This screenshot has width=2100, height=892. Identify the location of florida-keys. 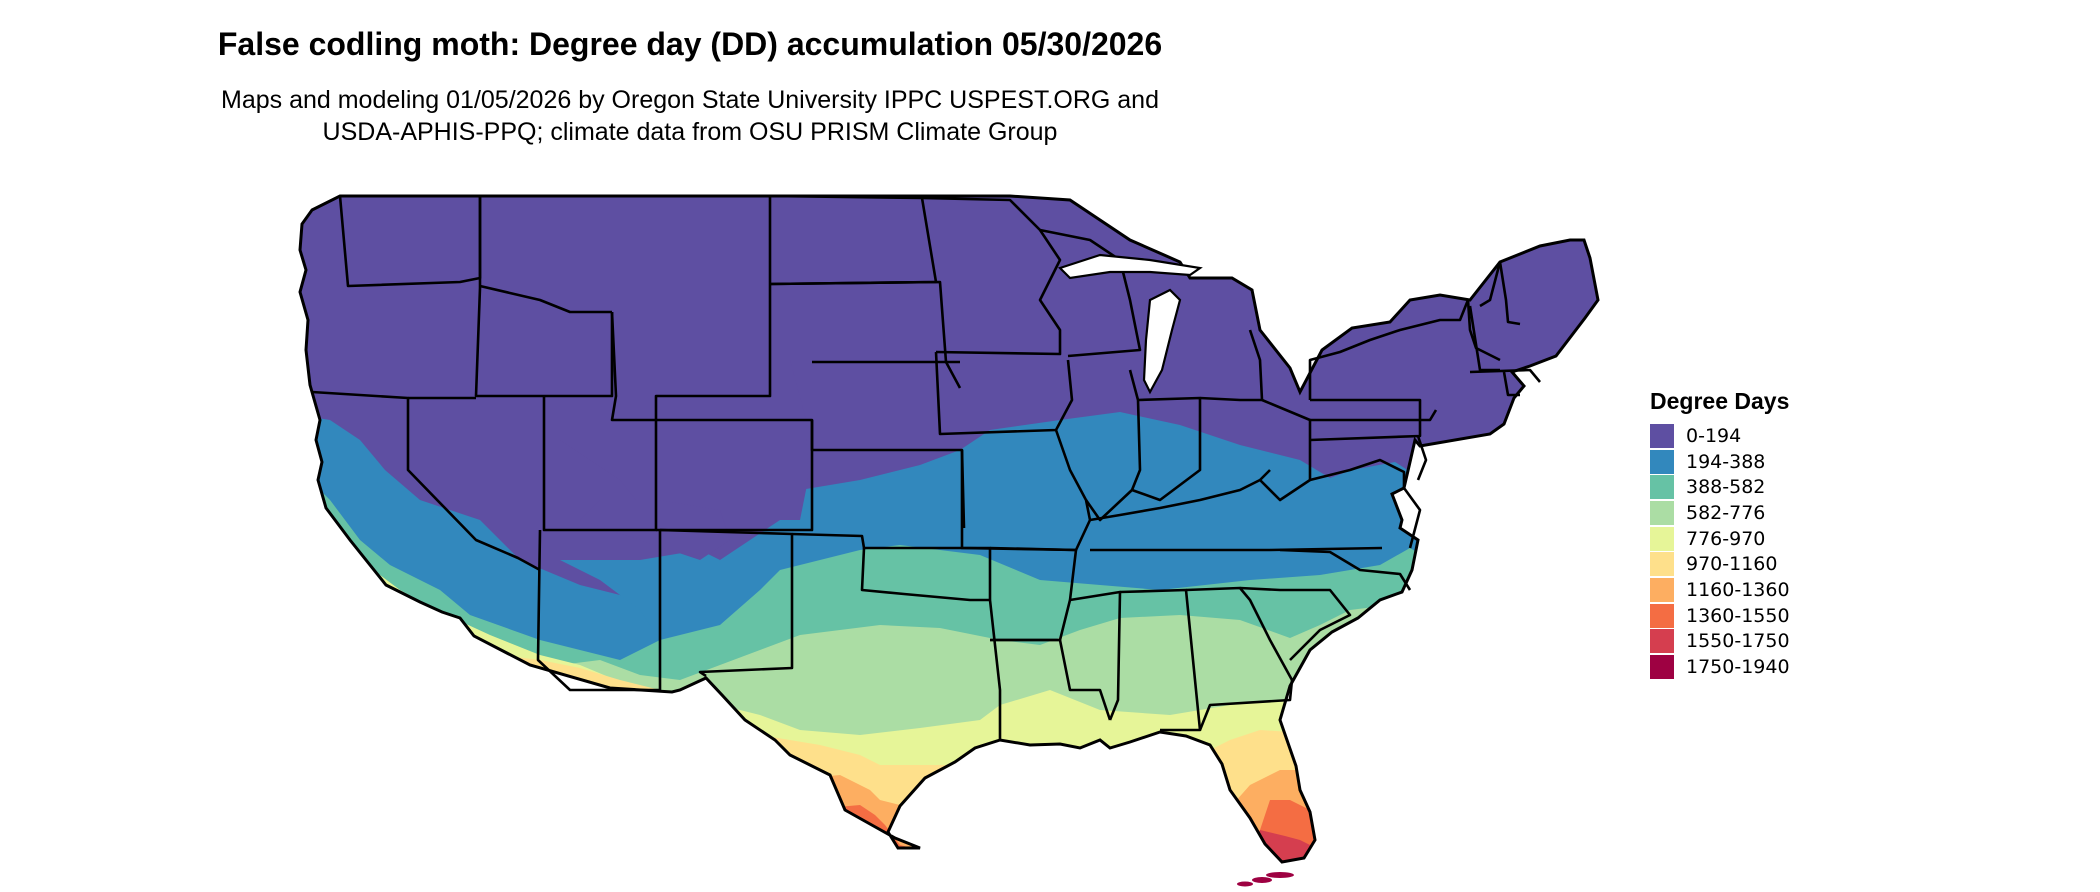
(1265, 879).